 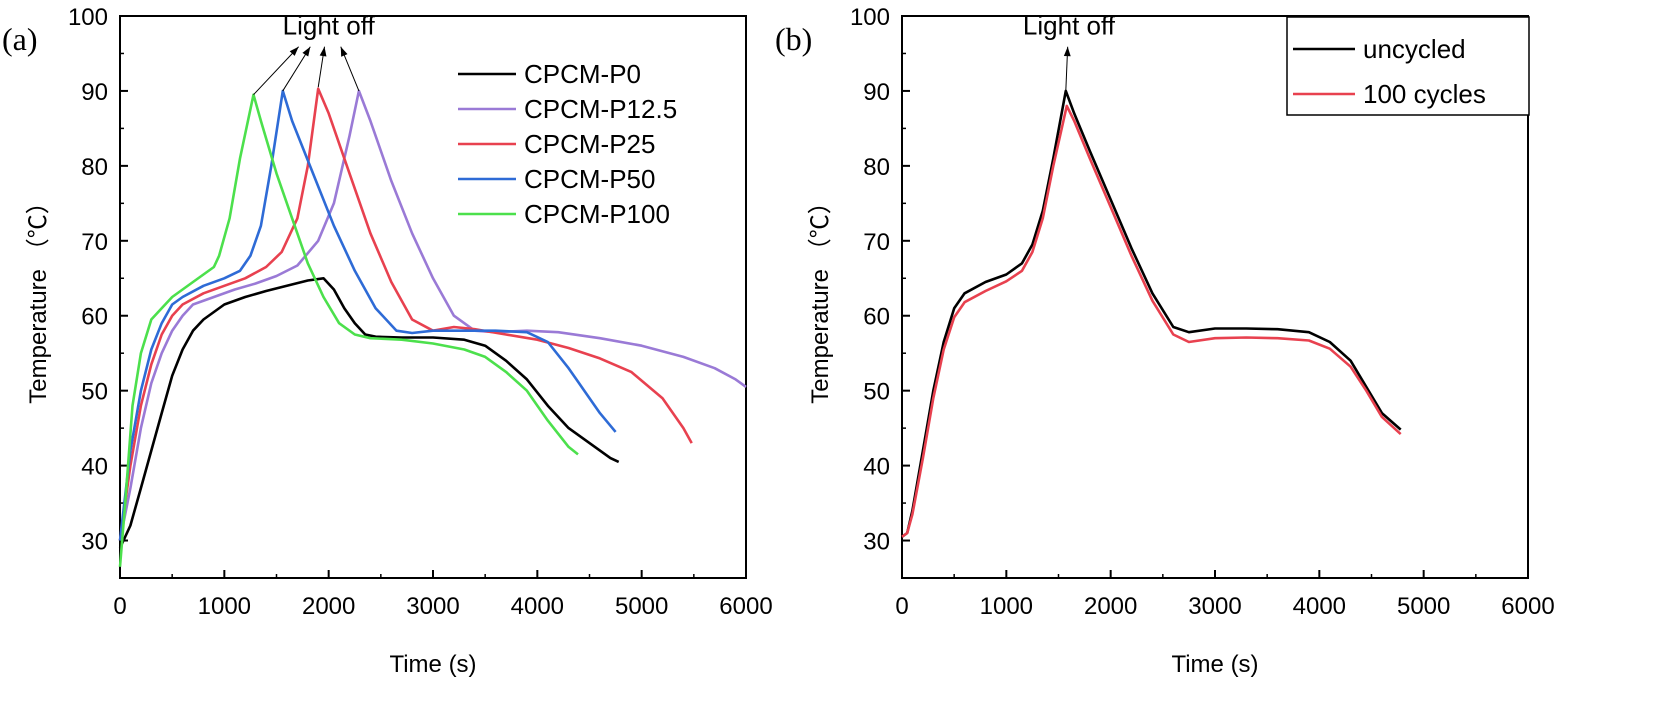 I want to click on panel-a-annotation: Light off, so click(x=314, y=53).